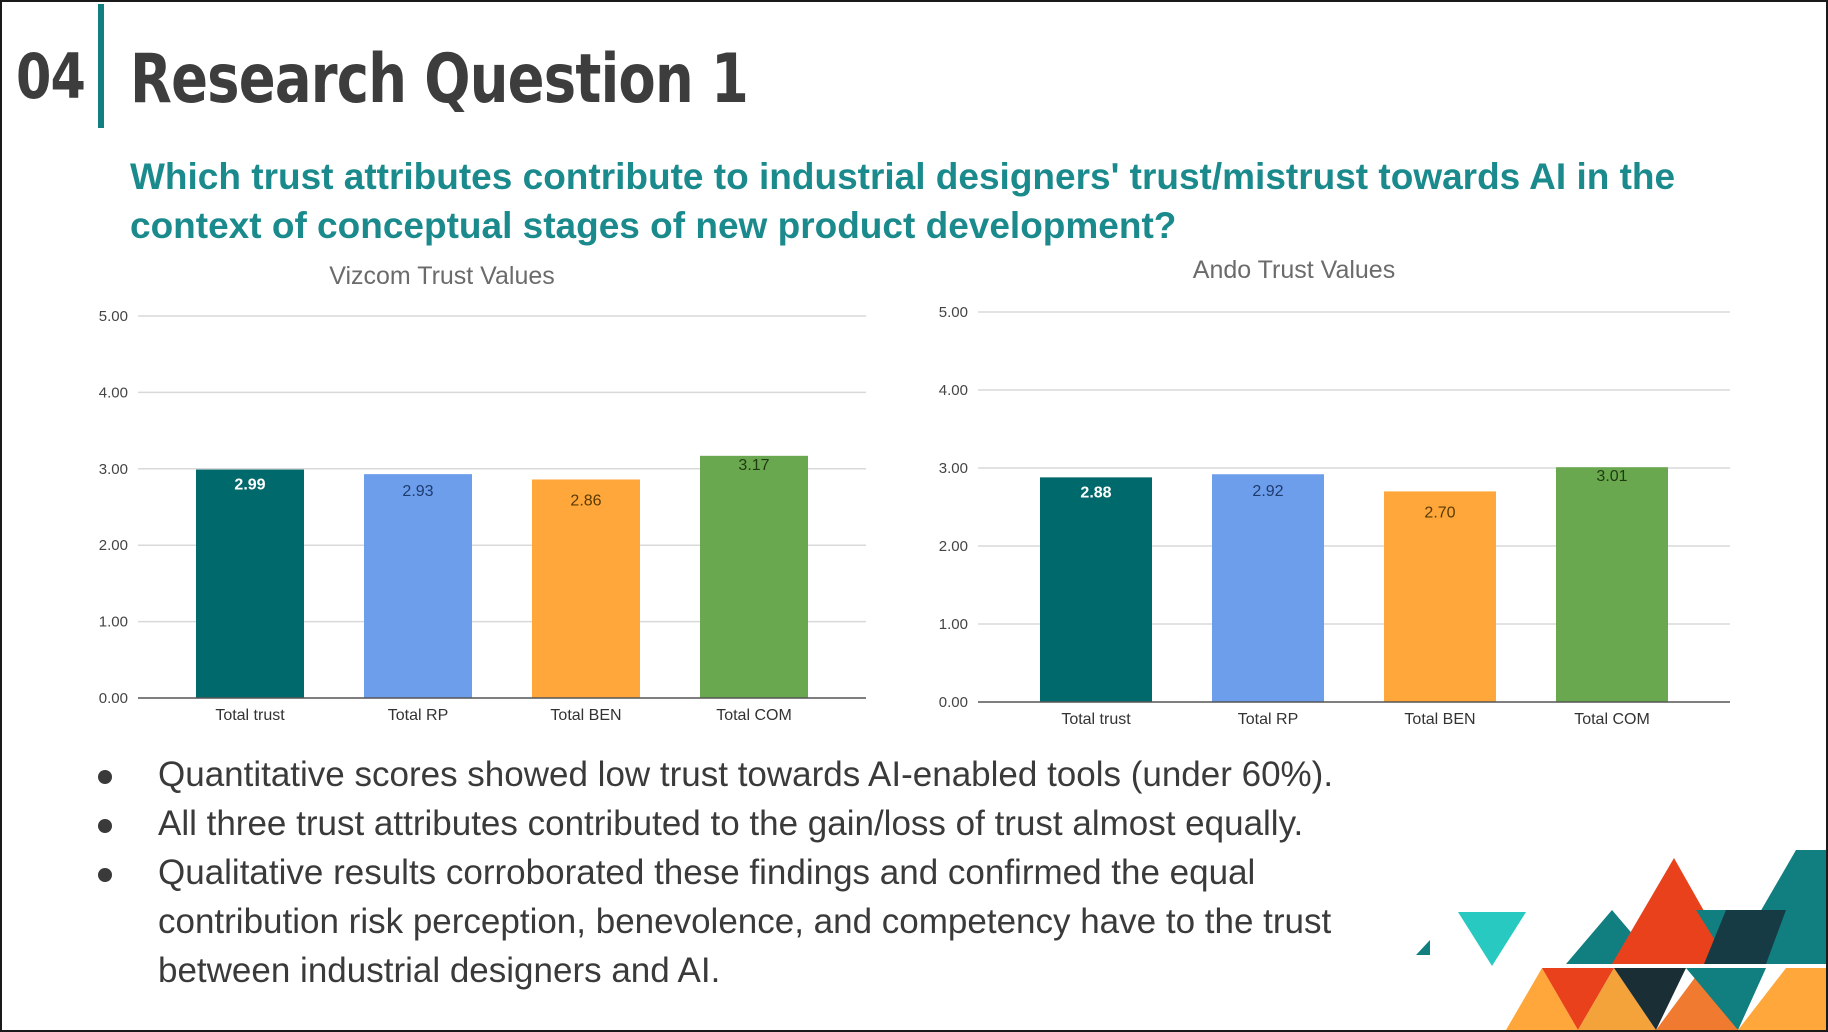  Describe the element at coordinates (753, 465) in the screenshot. I see `data-label: 3.17` at that location.